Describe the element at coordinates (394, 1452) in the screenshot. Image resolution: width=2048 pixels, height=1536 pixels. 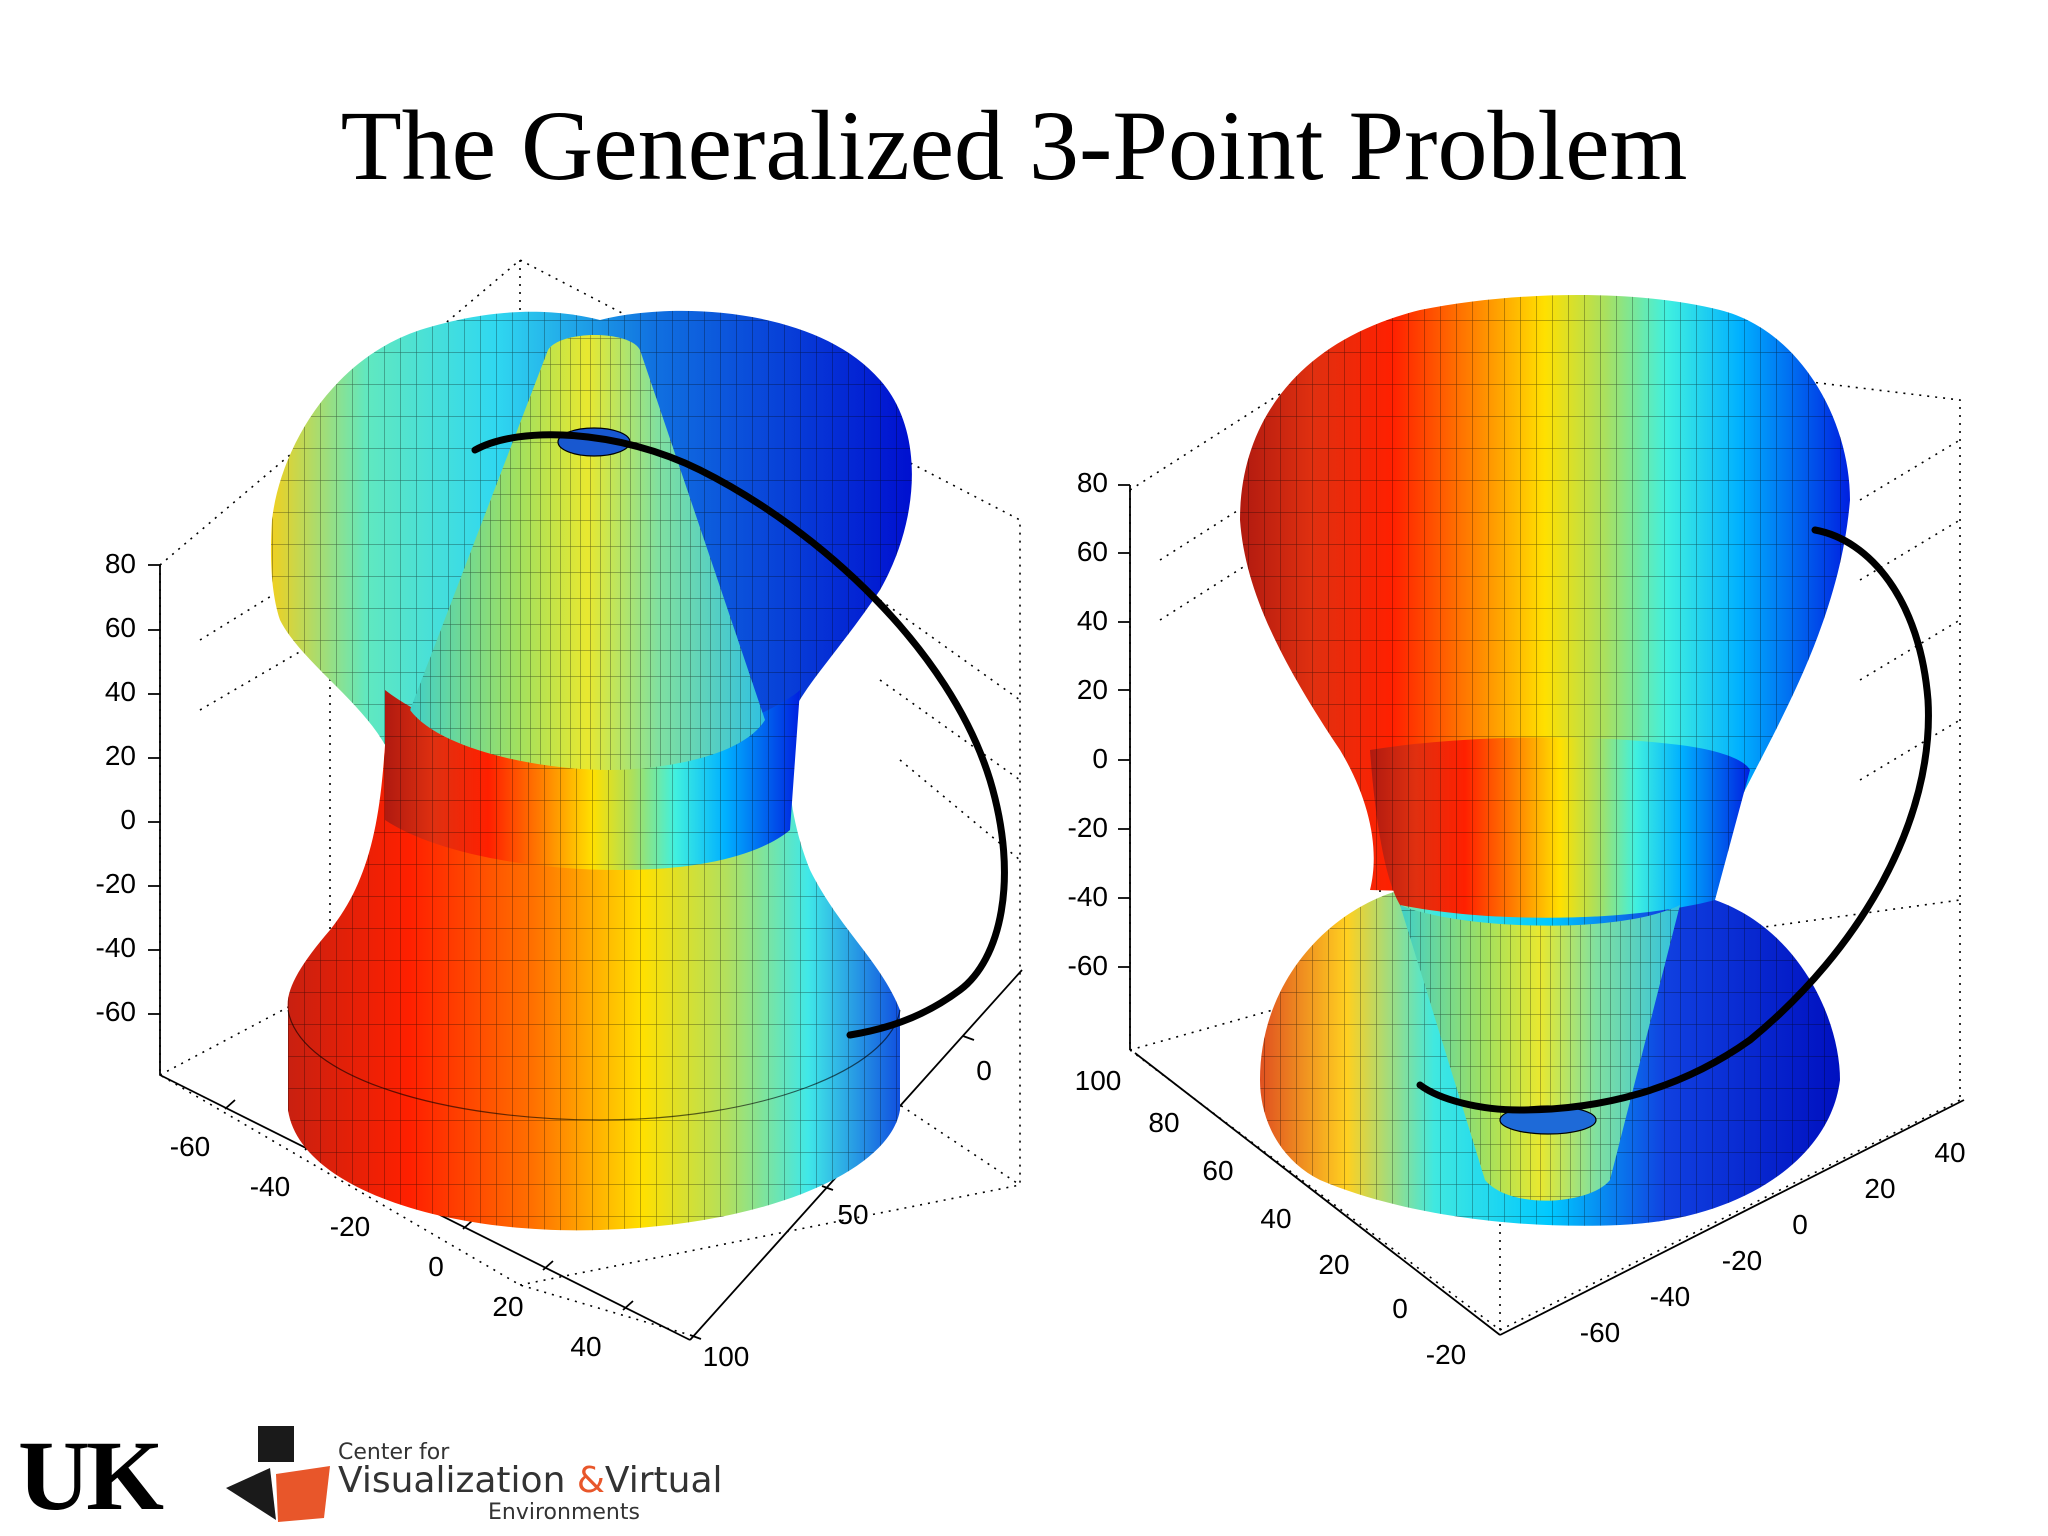
I see `cvve-logo-line1: Center for` at that location.